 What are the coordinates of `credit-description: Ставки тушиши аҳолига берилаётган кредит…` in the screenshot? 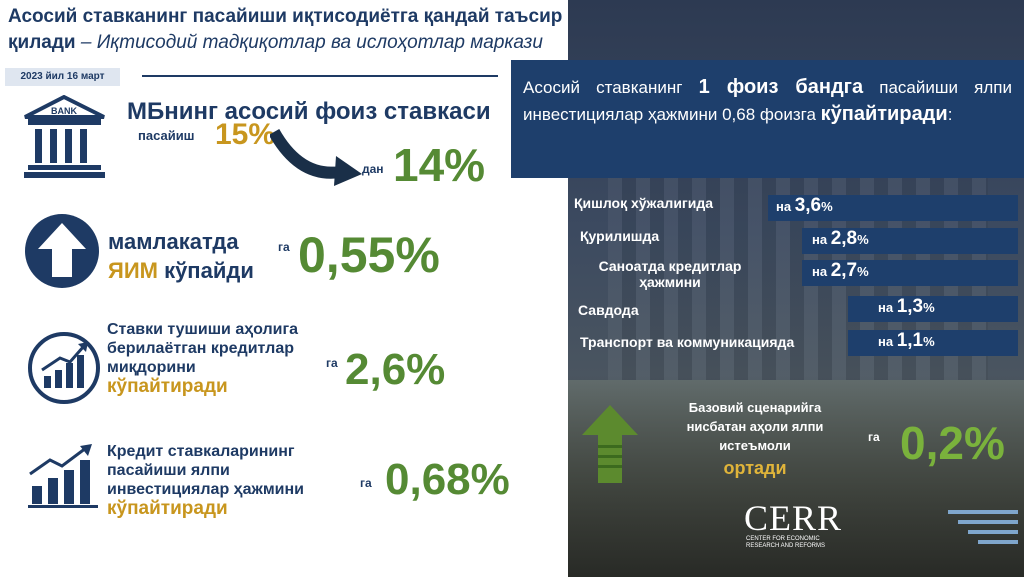 It's located at (203, 348).